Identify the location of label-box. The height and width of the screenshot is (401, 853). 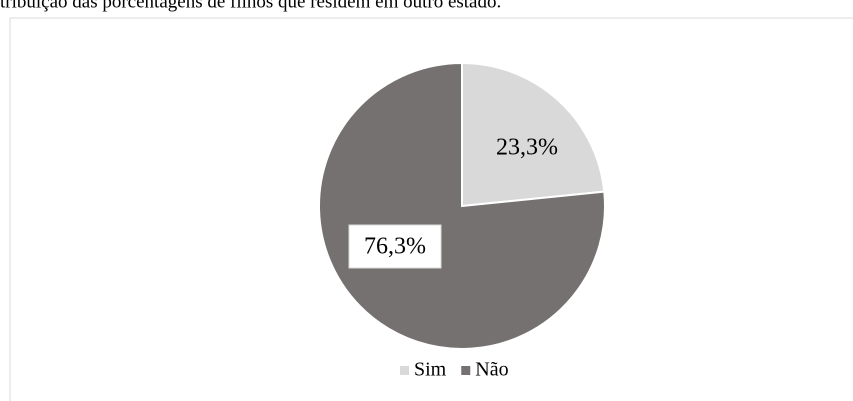
(395, 246).